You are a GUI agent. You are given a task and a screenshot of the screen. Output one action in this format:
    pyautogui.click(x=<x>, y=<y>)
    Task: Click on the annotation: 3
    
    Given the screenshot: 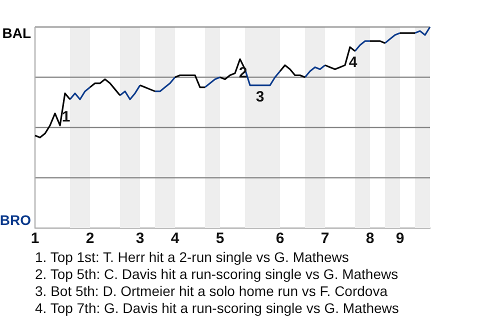 What is the action you would take?
    pyautogui.click(x=260, y=97)
    